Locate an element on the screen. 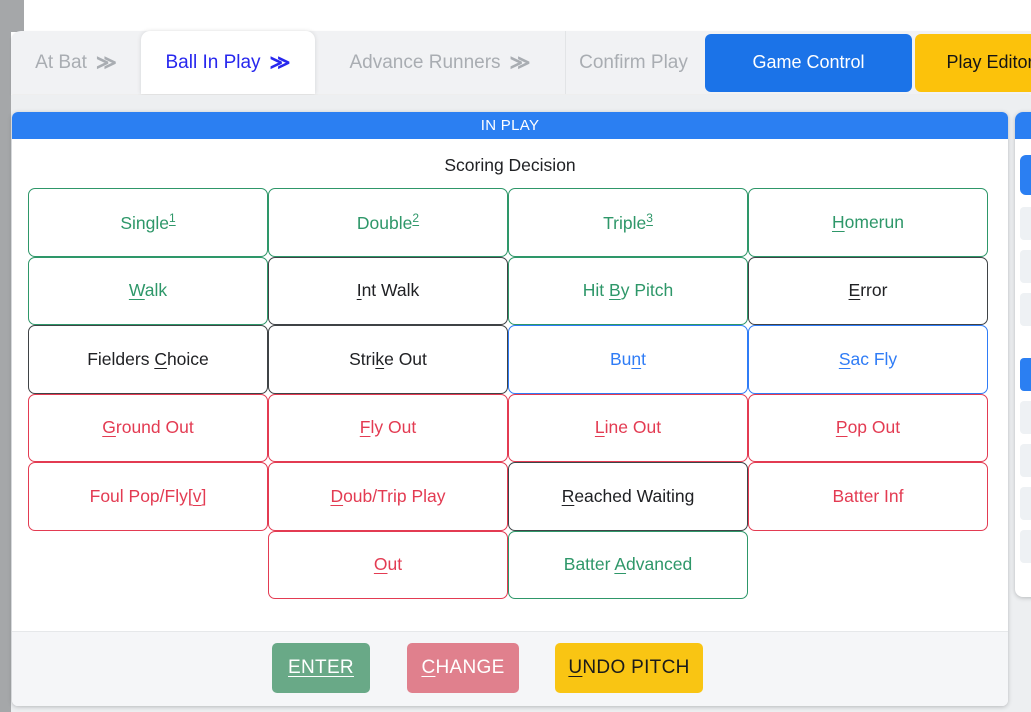 This screenshot has height=712, width=1031. label-text: Single is located at coordinates (144, 222).